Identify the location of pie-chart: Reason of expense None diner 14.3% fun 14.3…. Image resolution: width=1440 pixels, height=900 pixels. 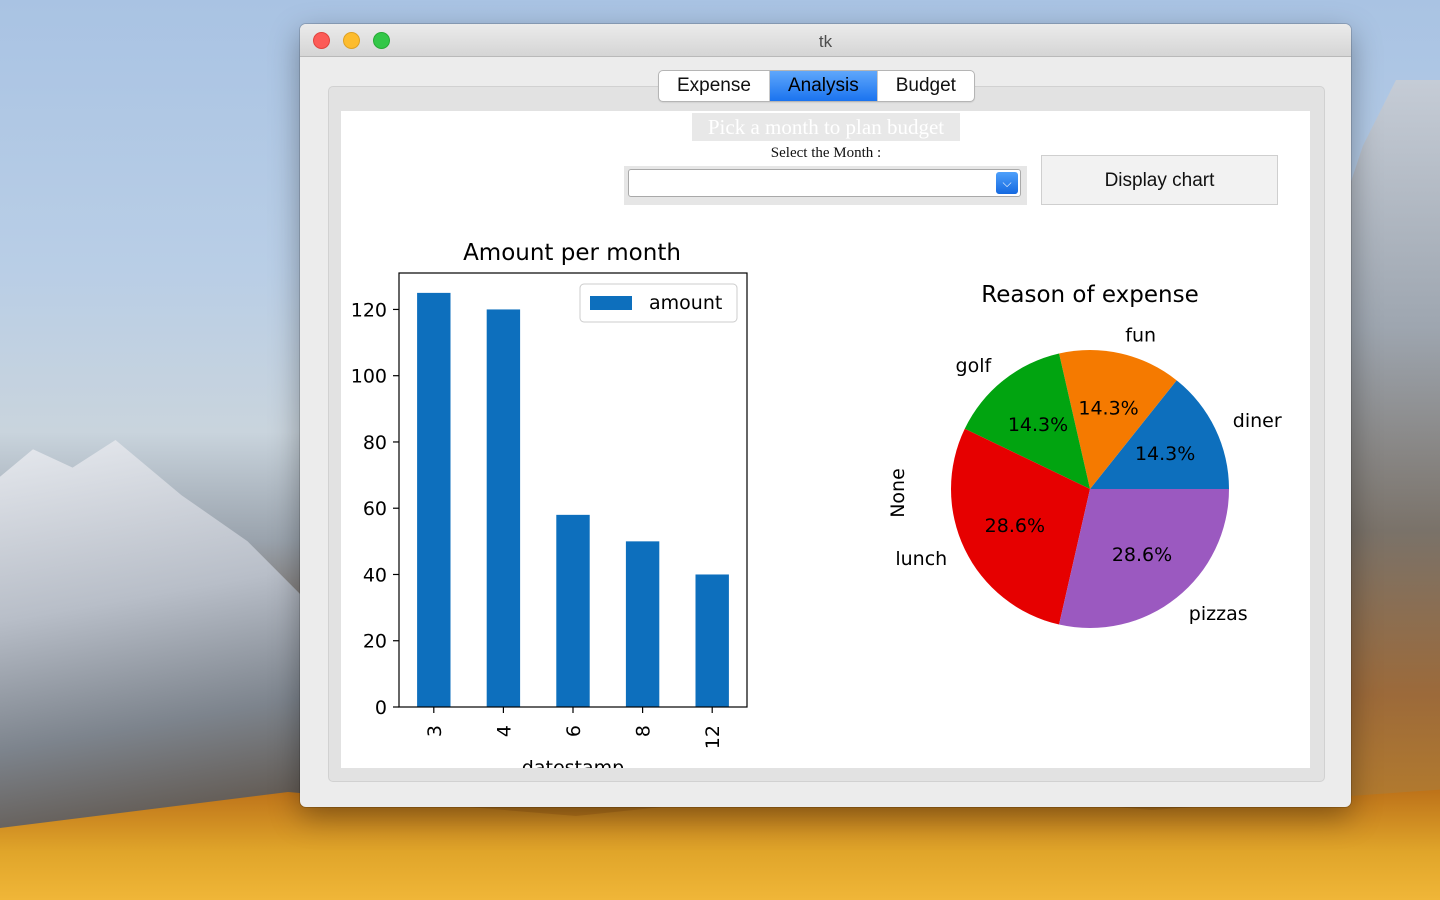
(1084, 455).